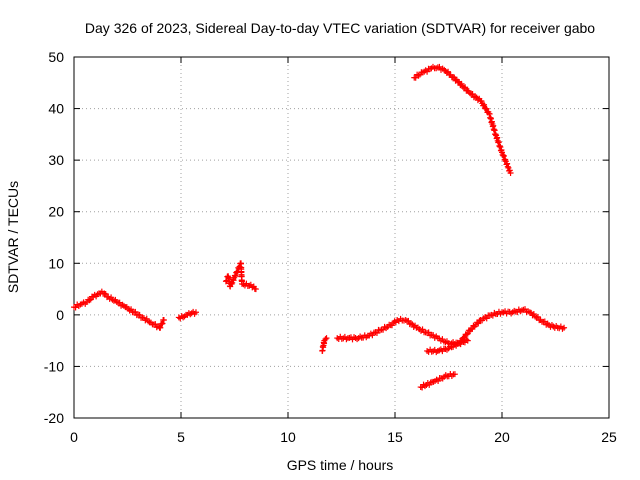 The height and width of the screenshot is (480, 640). I want to click on x-tick-label: 25, so click(609, 437).